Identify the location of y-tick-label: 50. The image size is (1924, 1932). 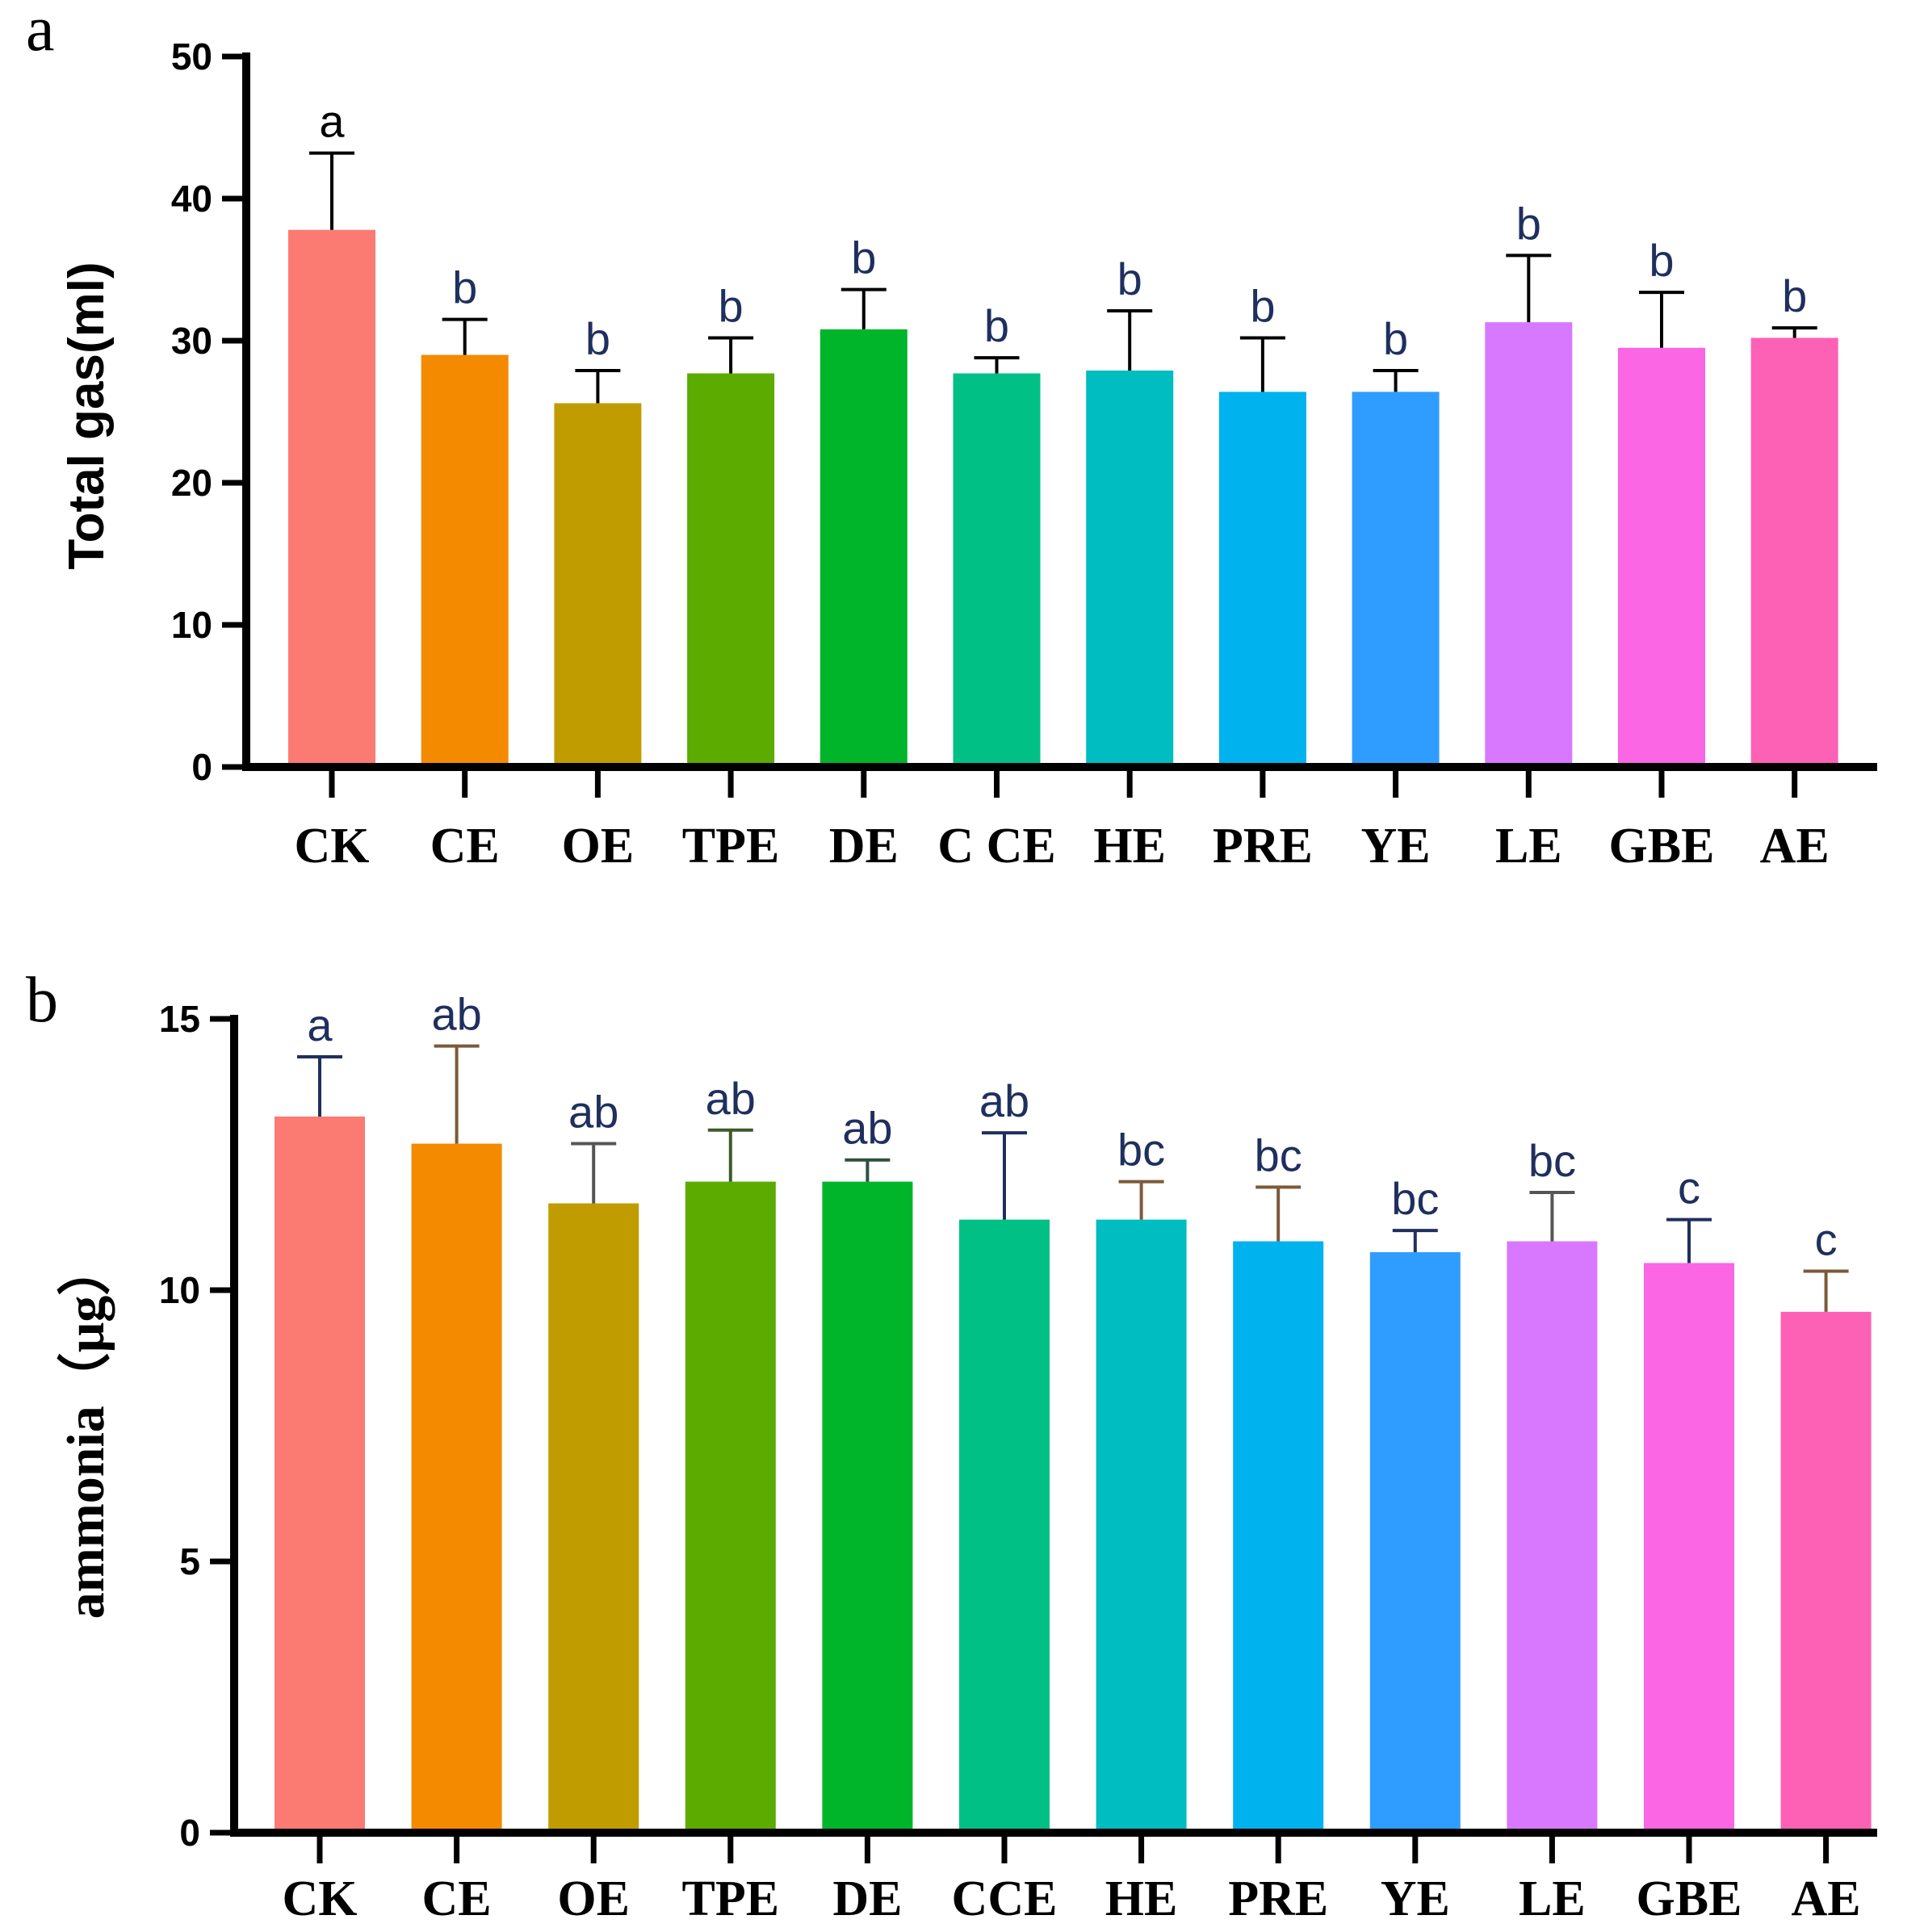
(191, 57).